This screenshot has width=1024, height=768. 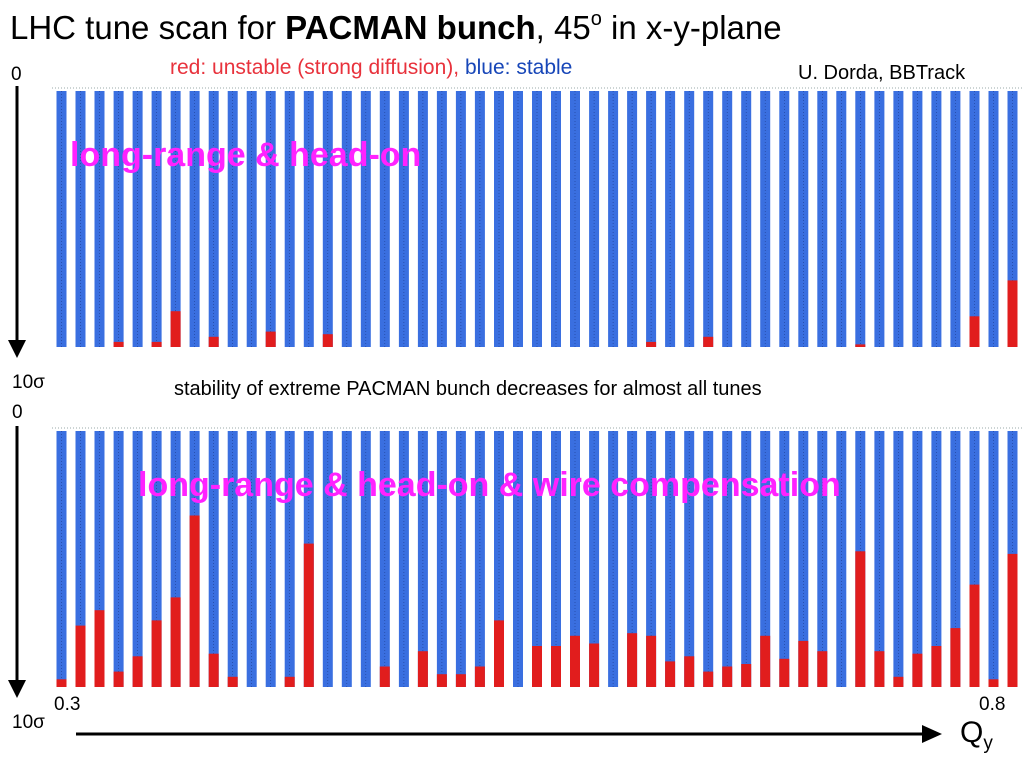 What do you see at coordinates (932, 734) in the screenshot?
I see `qy-axis-arrow-head` at bounding box center [932, 734].